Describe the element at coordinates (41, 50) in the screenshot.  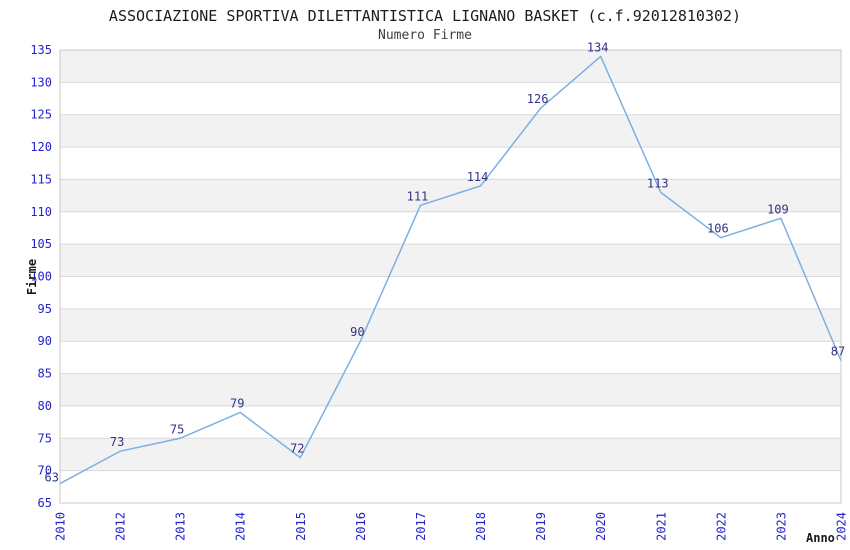
I see `y-tick-label: 135` at that location.